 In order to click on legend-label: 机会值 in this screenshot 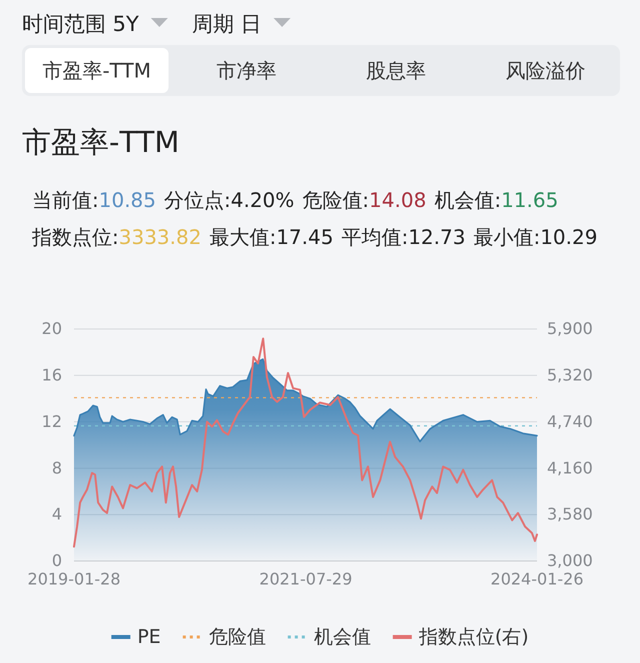, I will do `click(342, 637)`.